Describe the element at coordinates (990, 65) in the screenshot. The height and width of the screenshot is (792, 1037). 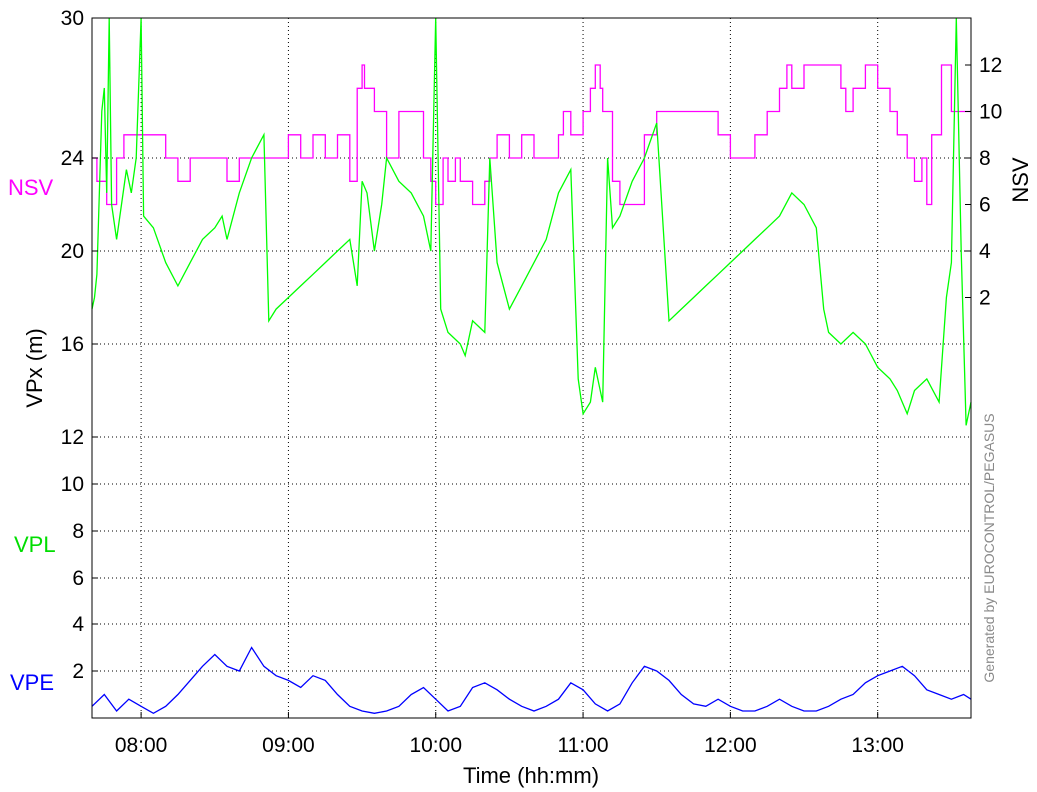
I see `y-right-tick-label: 12` at that location.